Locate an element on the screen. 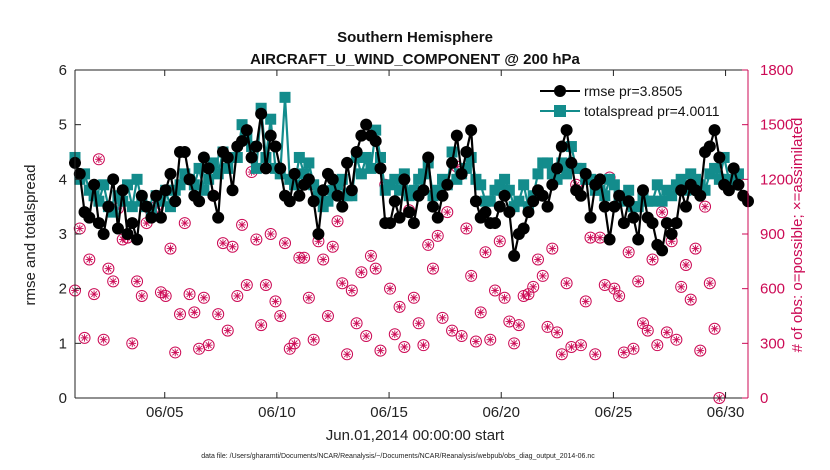  y-right-tick-label: 300 is located at coordinates (772, 343).